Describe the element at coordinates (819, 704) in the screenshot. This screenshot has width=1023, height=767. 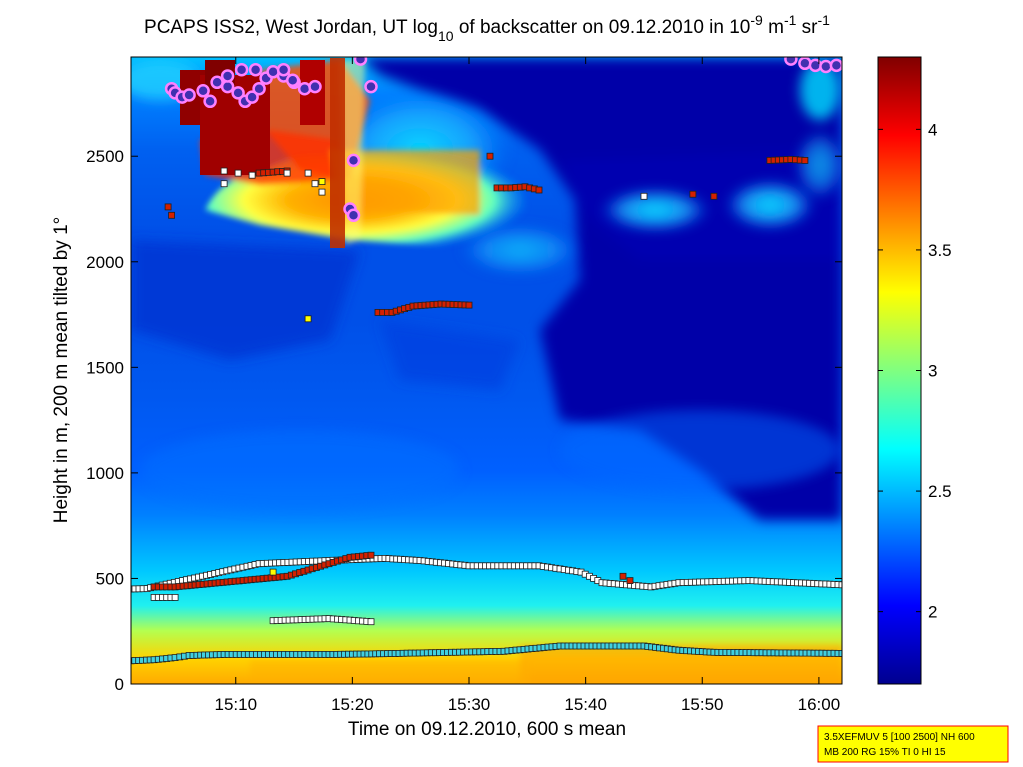
I see `x-tick-label: 16:00` at that location.